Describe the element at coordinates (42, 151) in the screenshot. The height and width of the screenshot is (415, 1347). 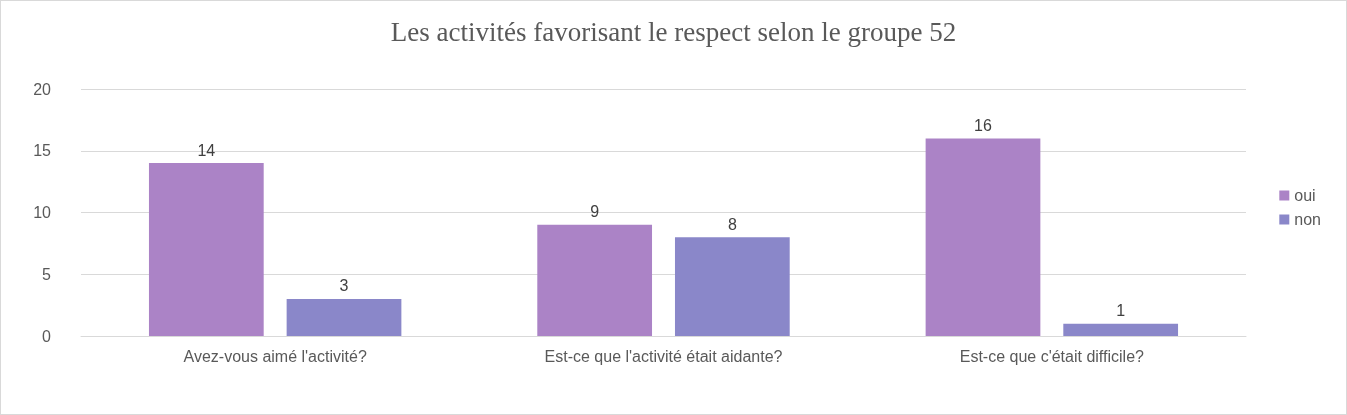
I see `y-tick-label: 15` at that location.